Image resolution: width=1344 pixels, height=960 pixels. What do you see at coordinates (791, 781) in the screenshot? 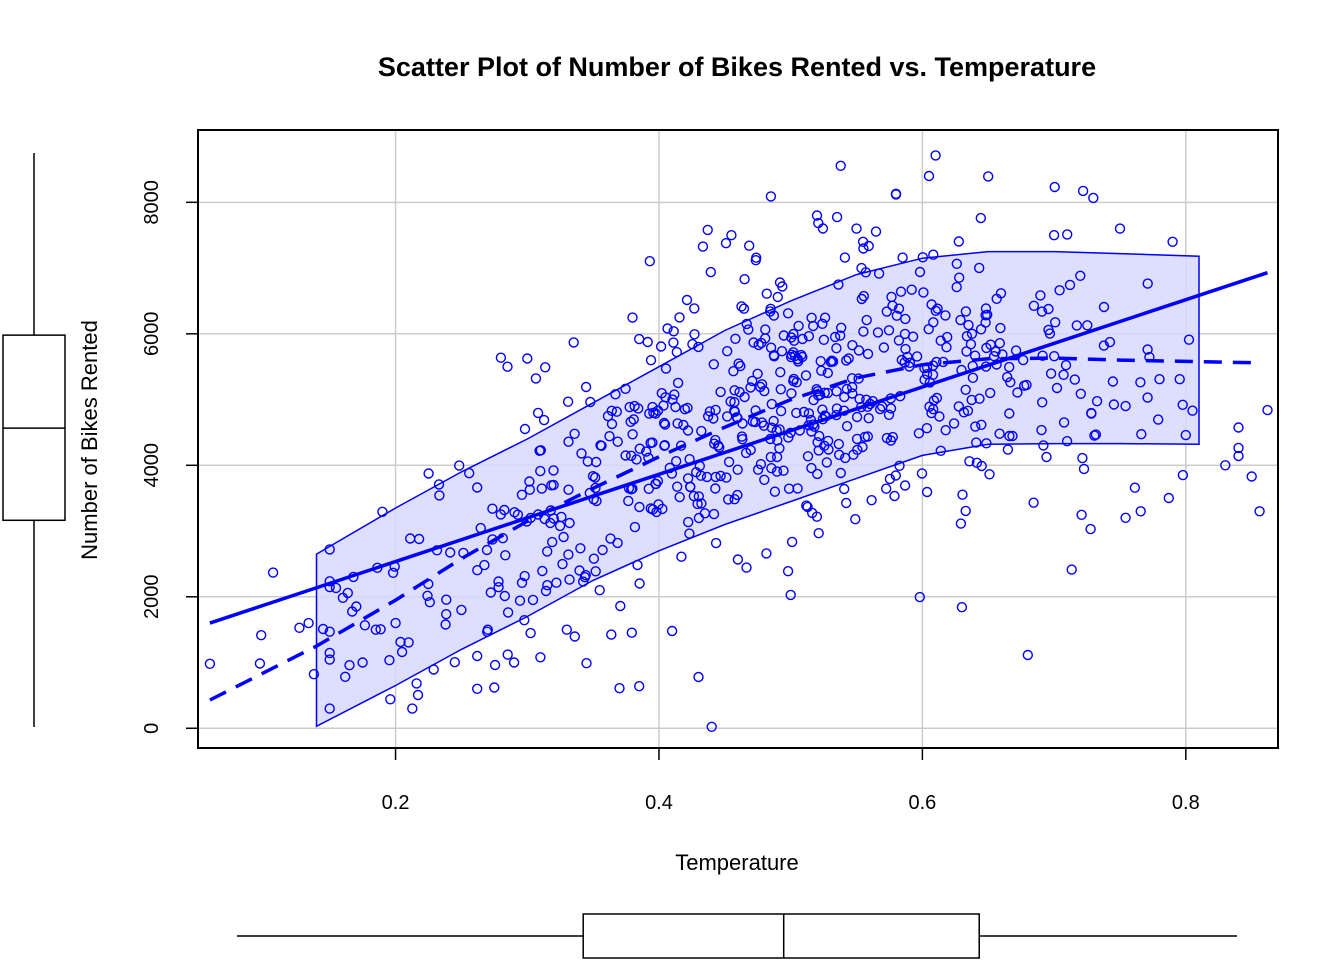
I see `x-axis: 0.2 0.4 0.6 0.8` at bounding box center [791, 781].